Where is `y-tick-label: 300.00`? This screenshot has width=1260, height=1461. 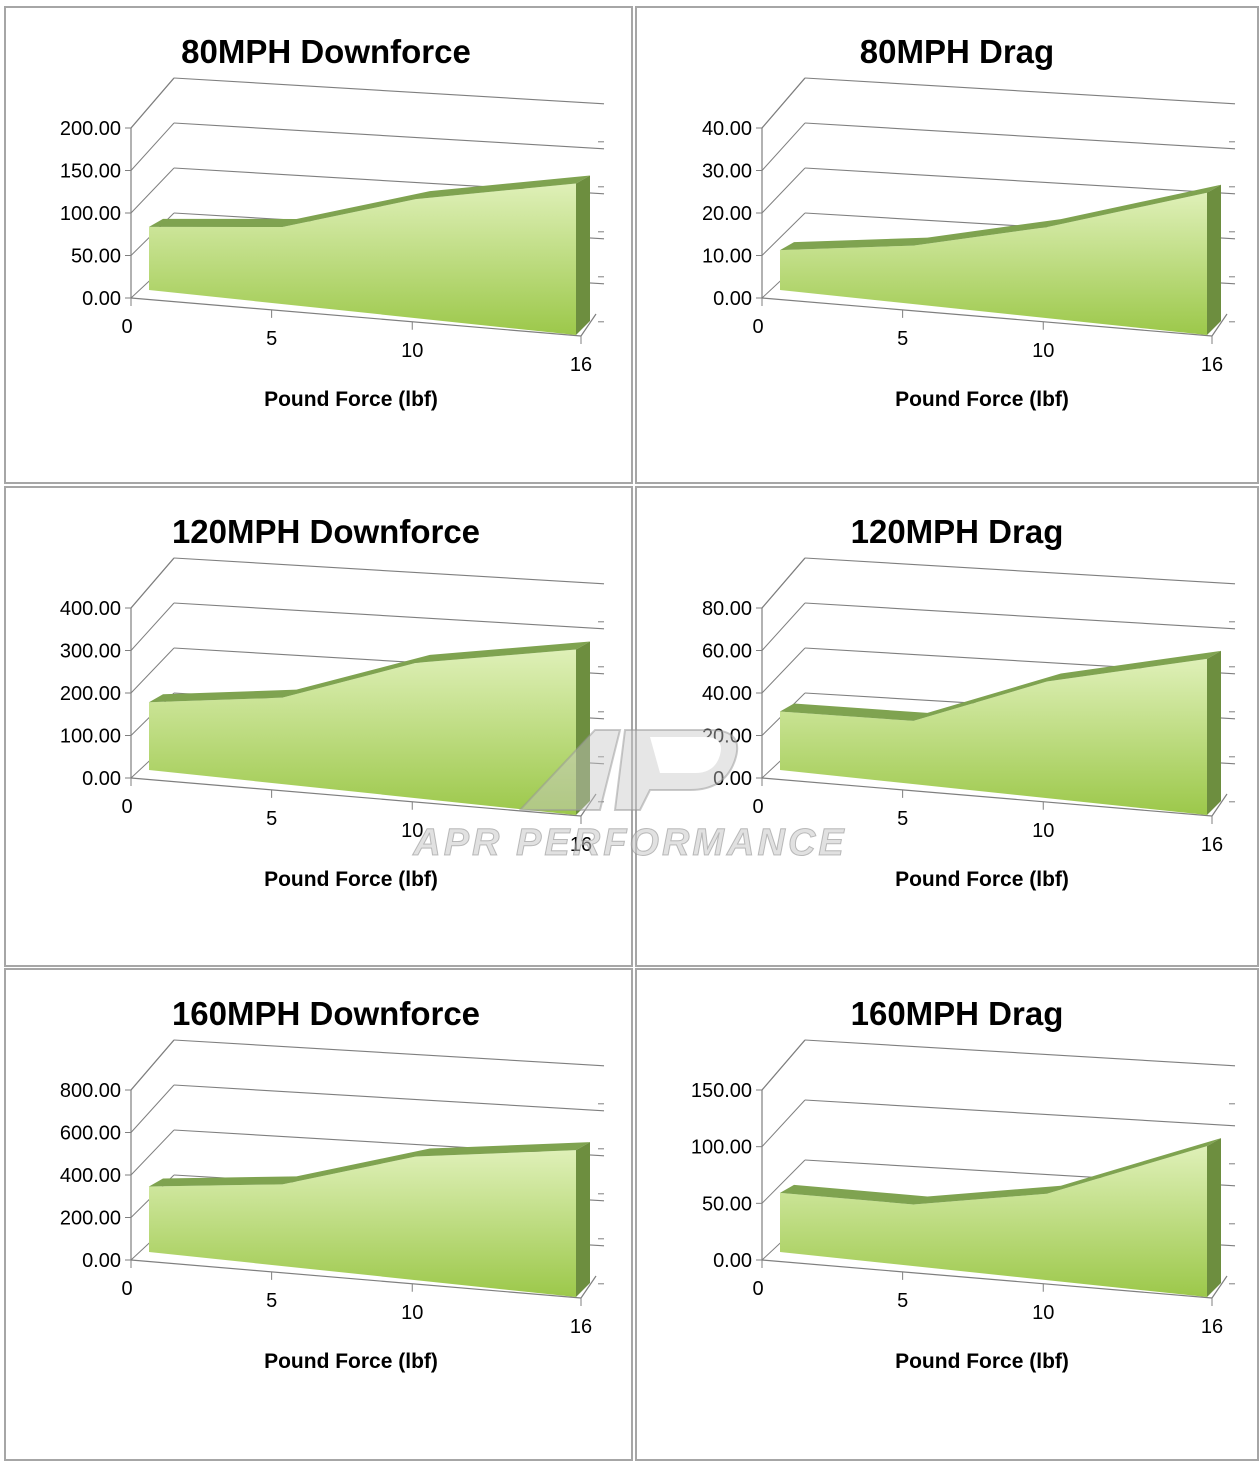
y-tick-label: 300.00 is located at coordinates (90, 652).